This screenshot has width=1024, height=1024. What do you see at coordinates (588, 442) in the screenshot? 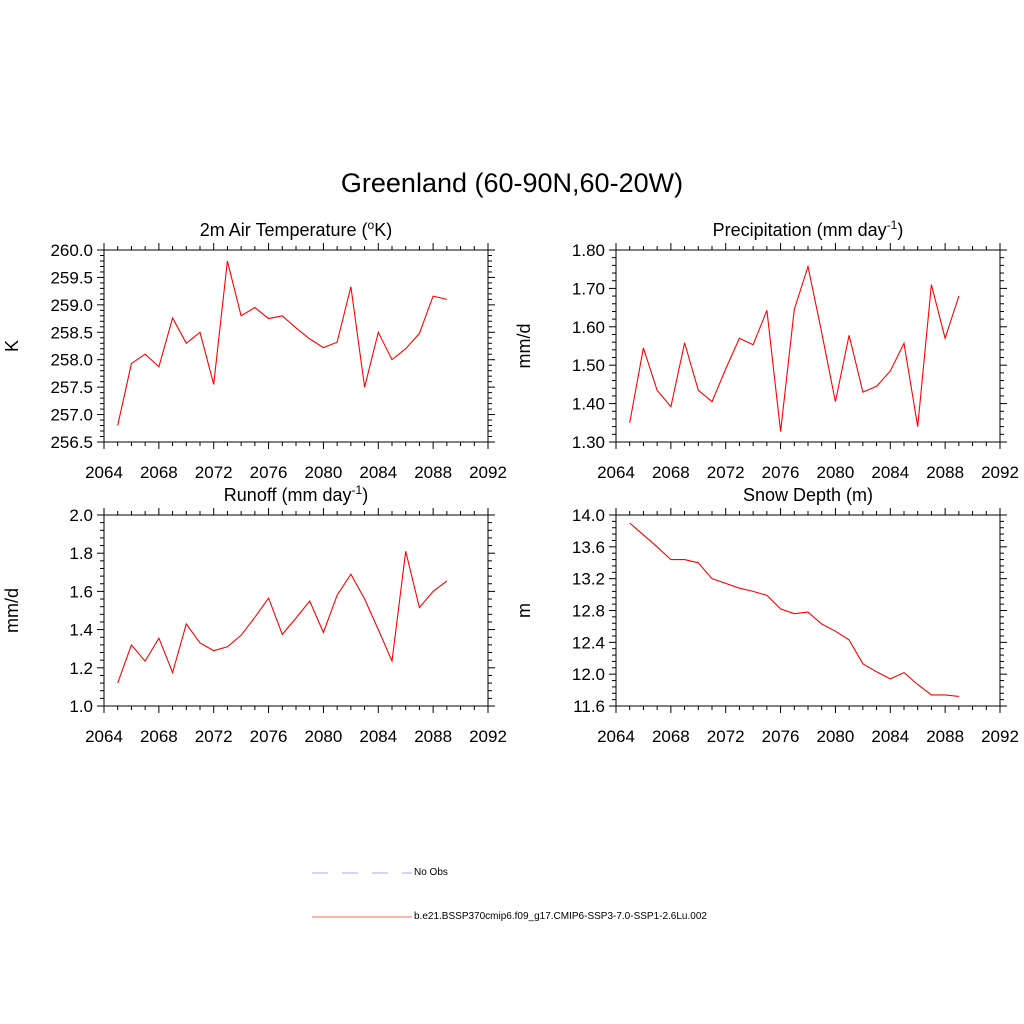
I see `y-tick-label: 1.30` at bounding box center [588, 442].